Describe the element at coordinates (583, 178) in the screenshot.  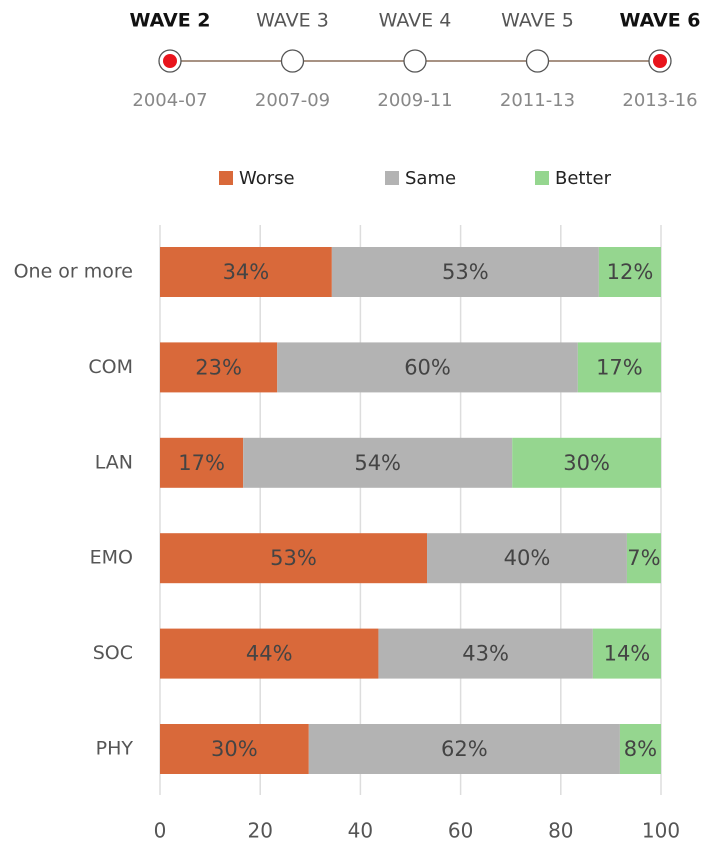
I see `legend-label: Better` at that location.